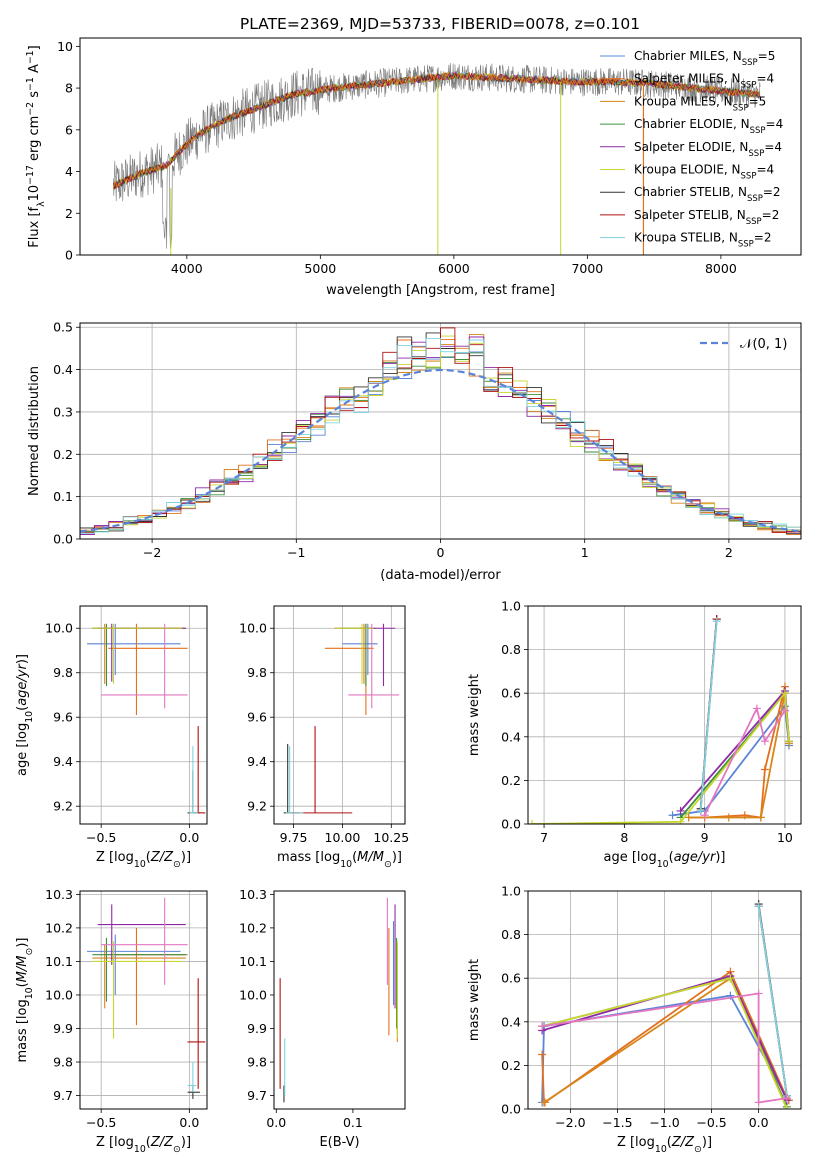 The width and height of the screenshot is (819, 1170). Describe the element at coordinates (785, 837) in the screenshot. I see `x-tick-label: 10` at that location.